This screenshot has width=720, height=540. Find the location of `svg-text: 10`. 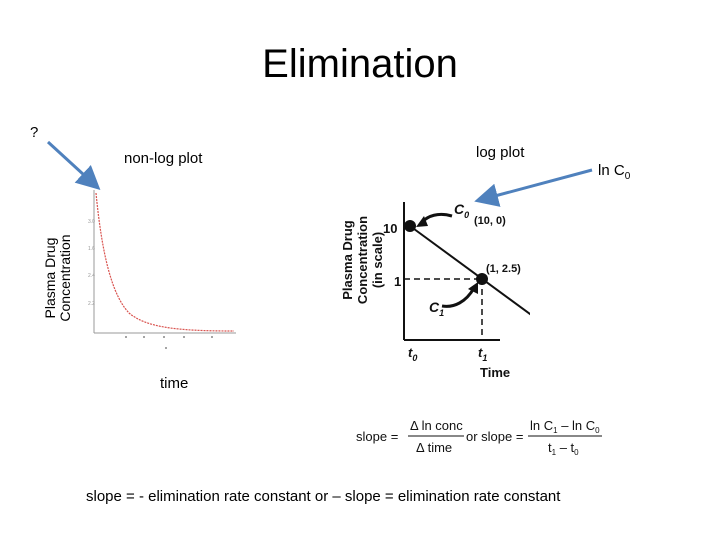

svg-text: 10 is located at coordinates (390, 228).